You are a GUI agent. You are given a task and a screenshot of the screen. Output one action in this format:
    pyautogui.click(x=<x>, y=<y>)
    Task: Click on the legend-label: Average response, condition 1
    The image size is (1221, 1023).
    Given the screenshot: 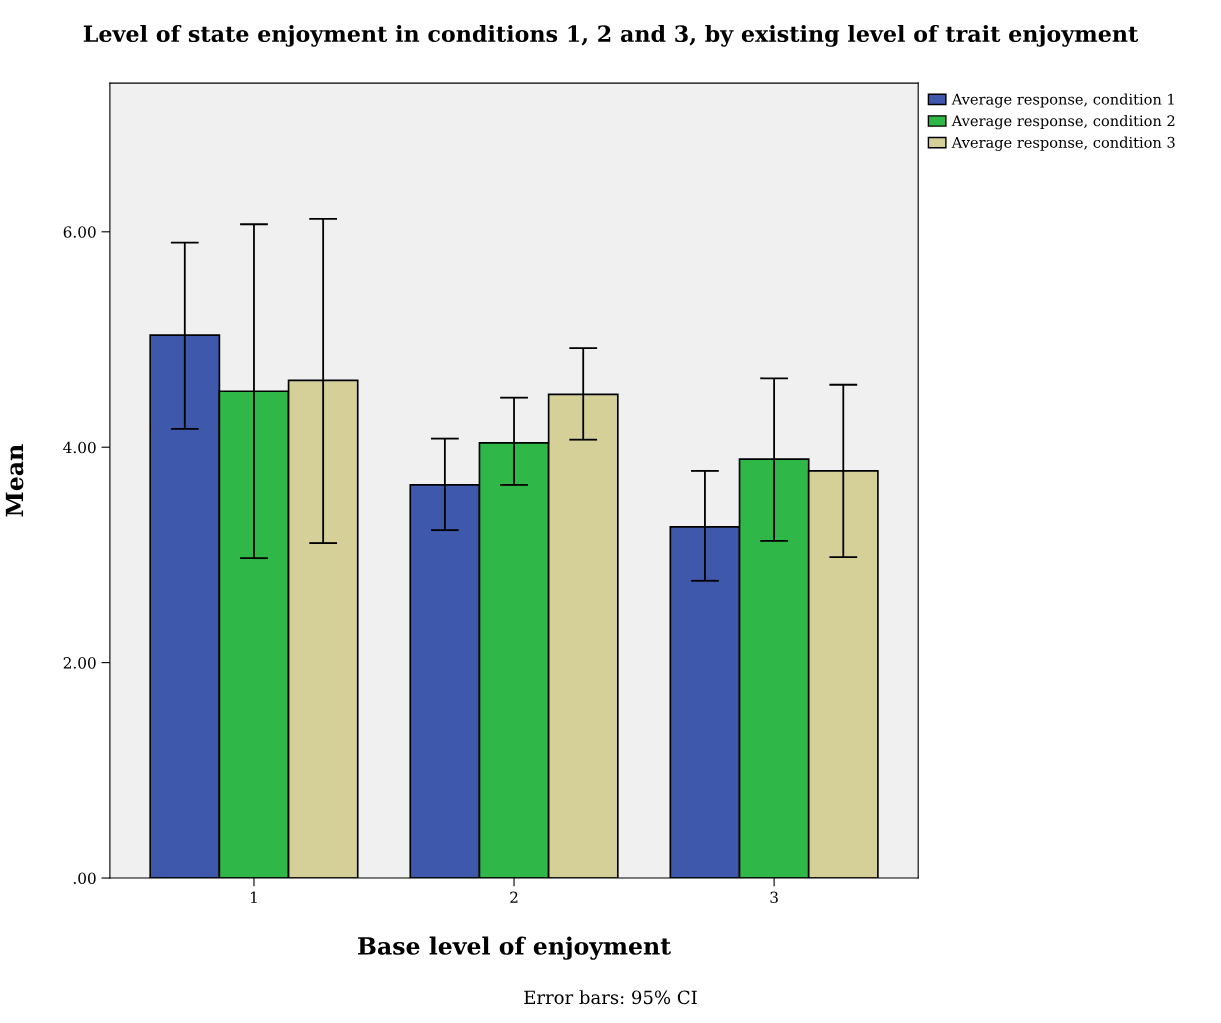 What is the action you would take?
    pyautogui.click(x=1062, y=100)
    